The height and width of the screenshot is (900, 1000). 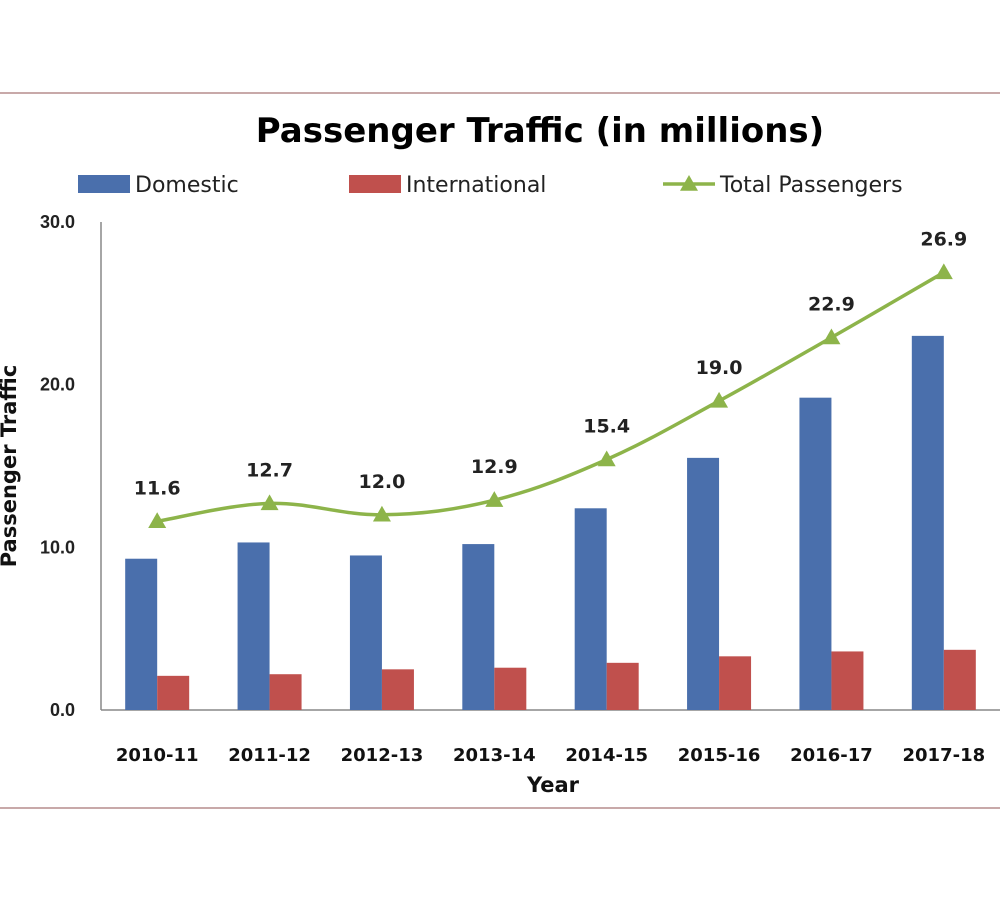 What do you see at coordinates (269, 755) in the screenshot?
I see `x-tick-label: 2011-12` at bounding box center [269, 755].